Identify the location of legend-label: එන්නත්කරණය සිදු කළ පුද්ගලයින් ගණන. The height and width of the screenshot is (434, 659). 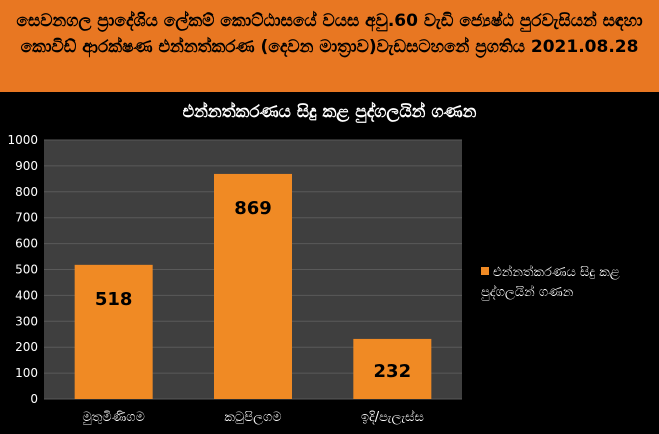
(550, 282).